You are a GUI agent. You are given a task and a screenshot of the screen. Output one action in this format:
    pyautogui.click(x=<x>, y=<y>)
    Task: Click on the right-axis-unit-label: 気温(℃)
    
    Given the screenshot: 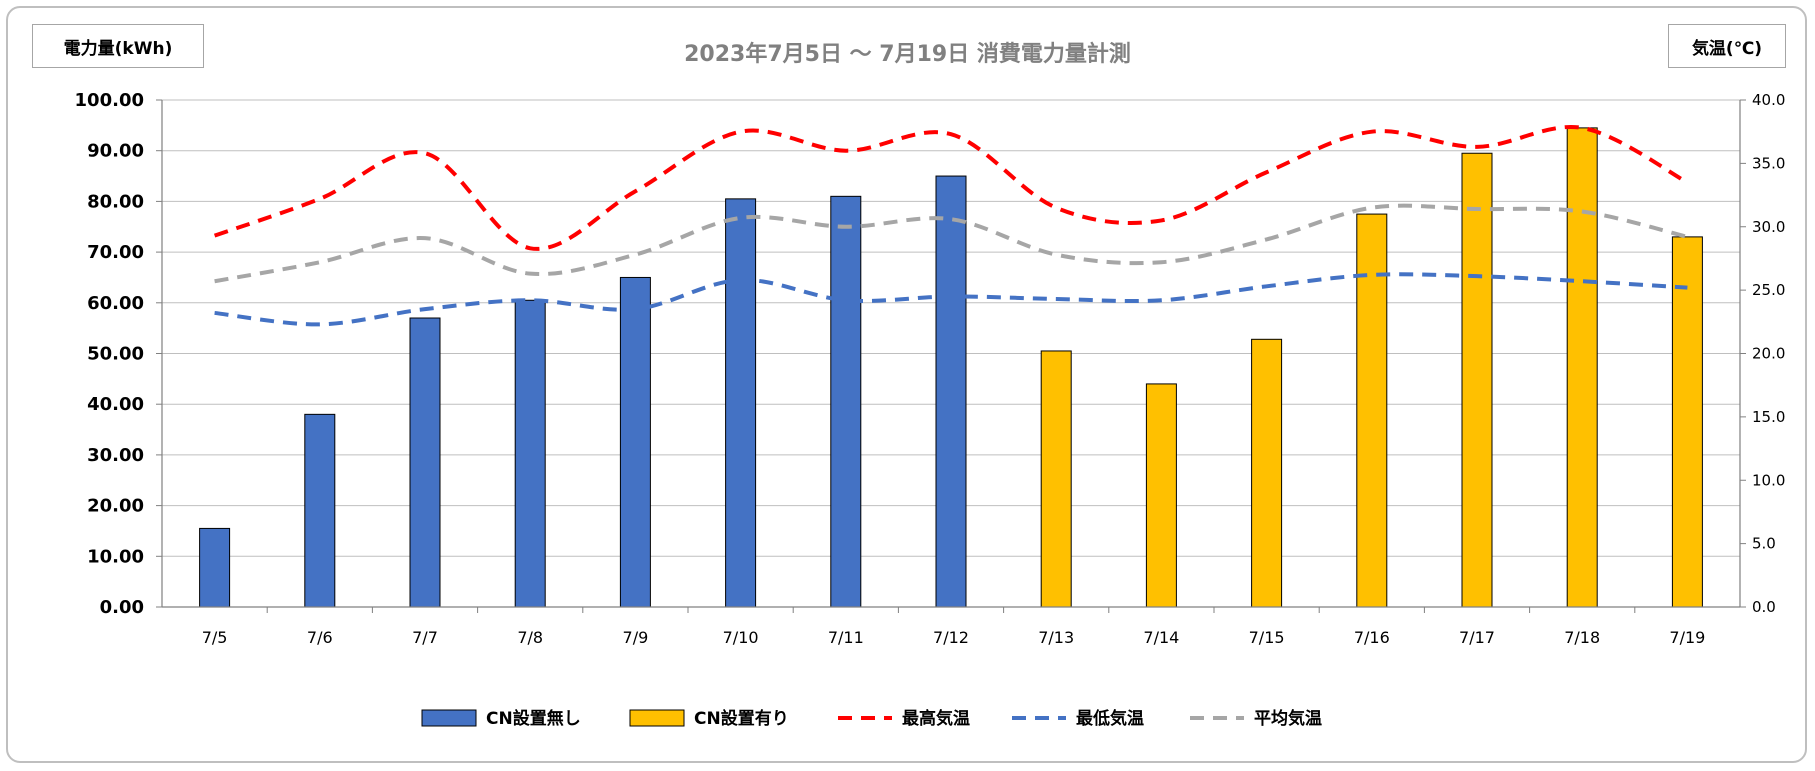 What is the action you would take?
    pyautogui.click(x=1727, y=46)
    